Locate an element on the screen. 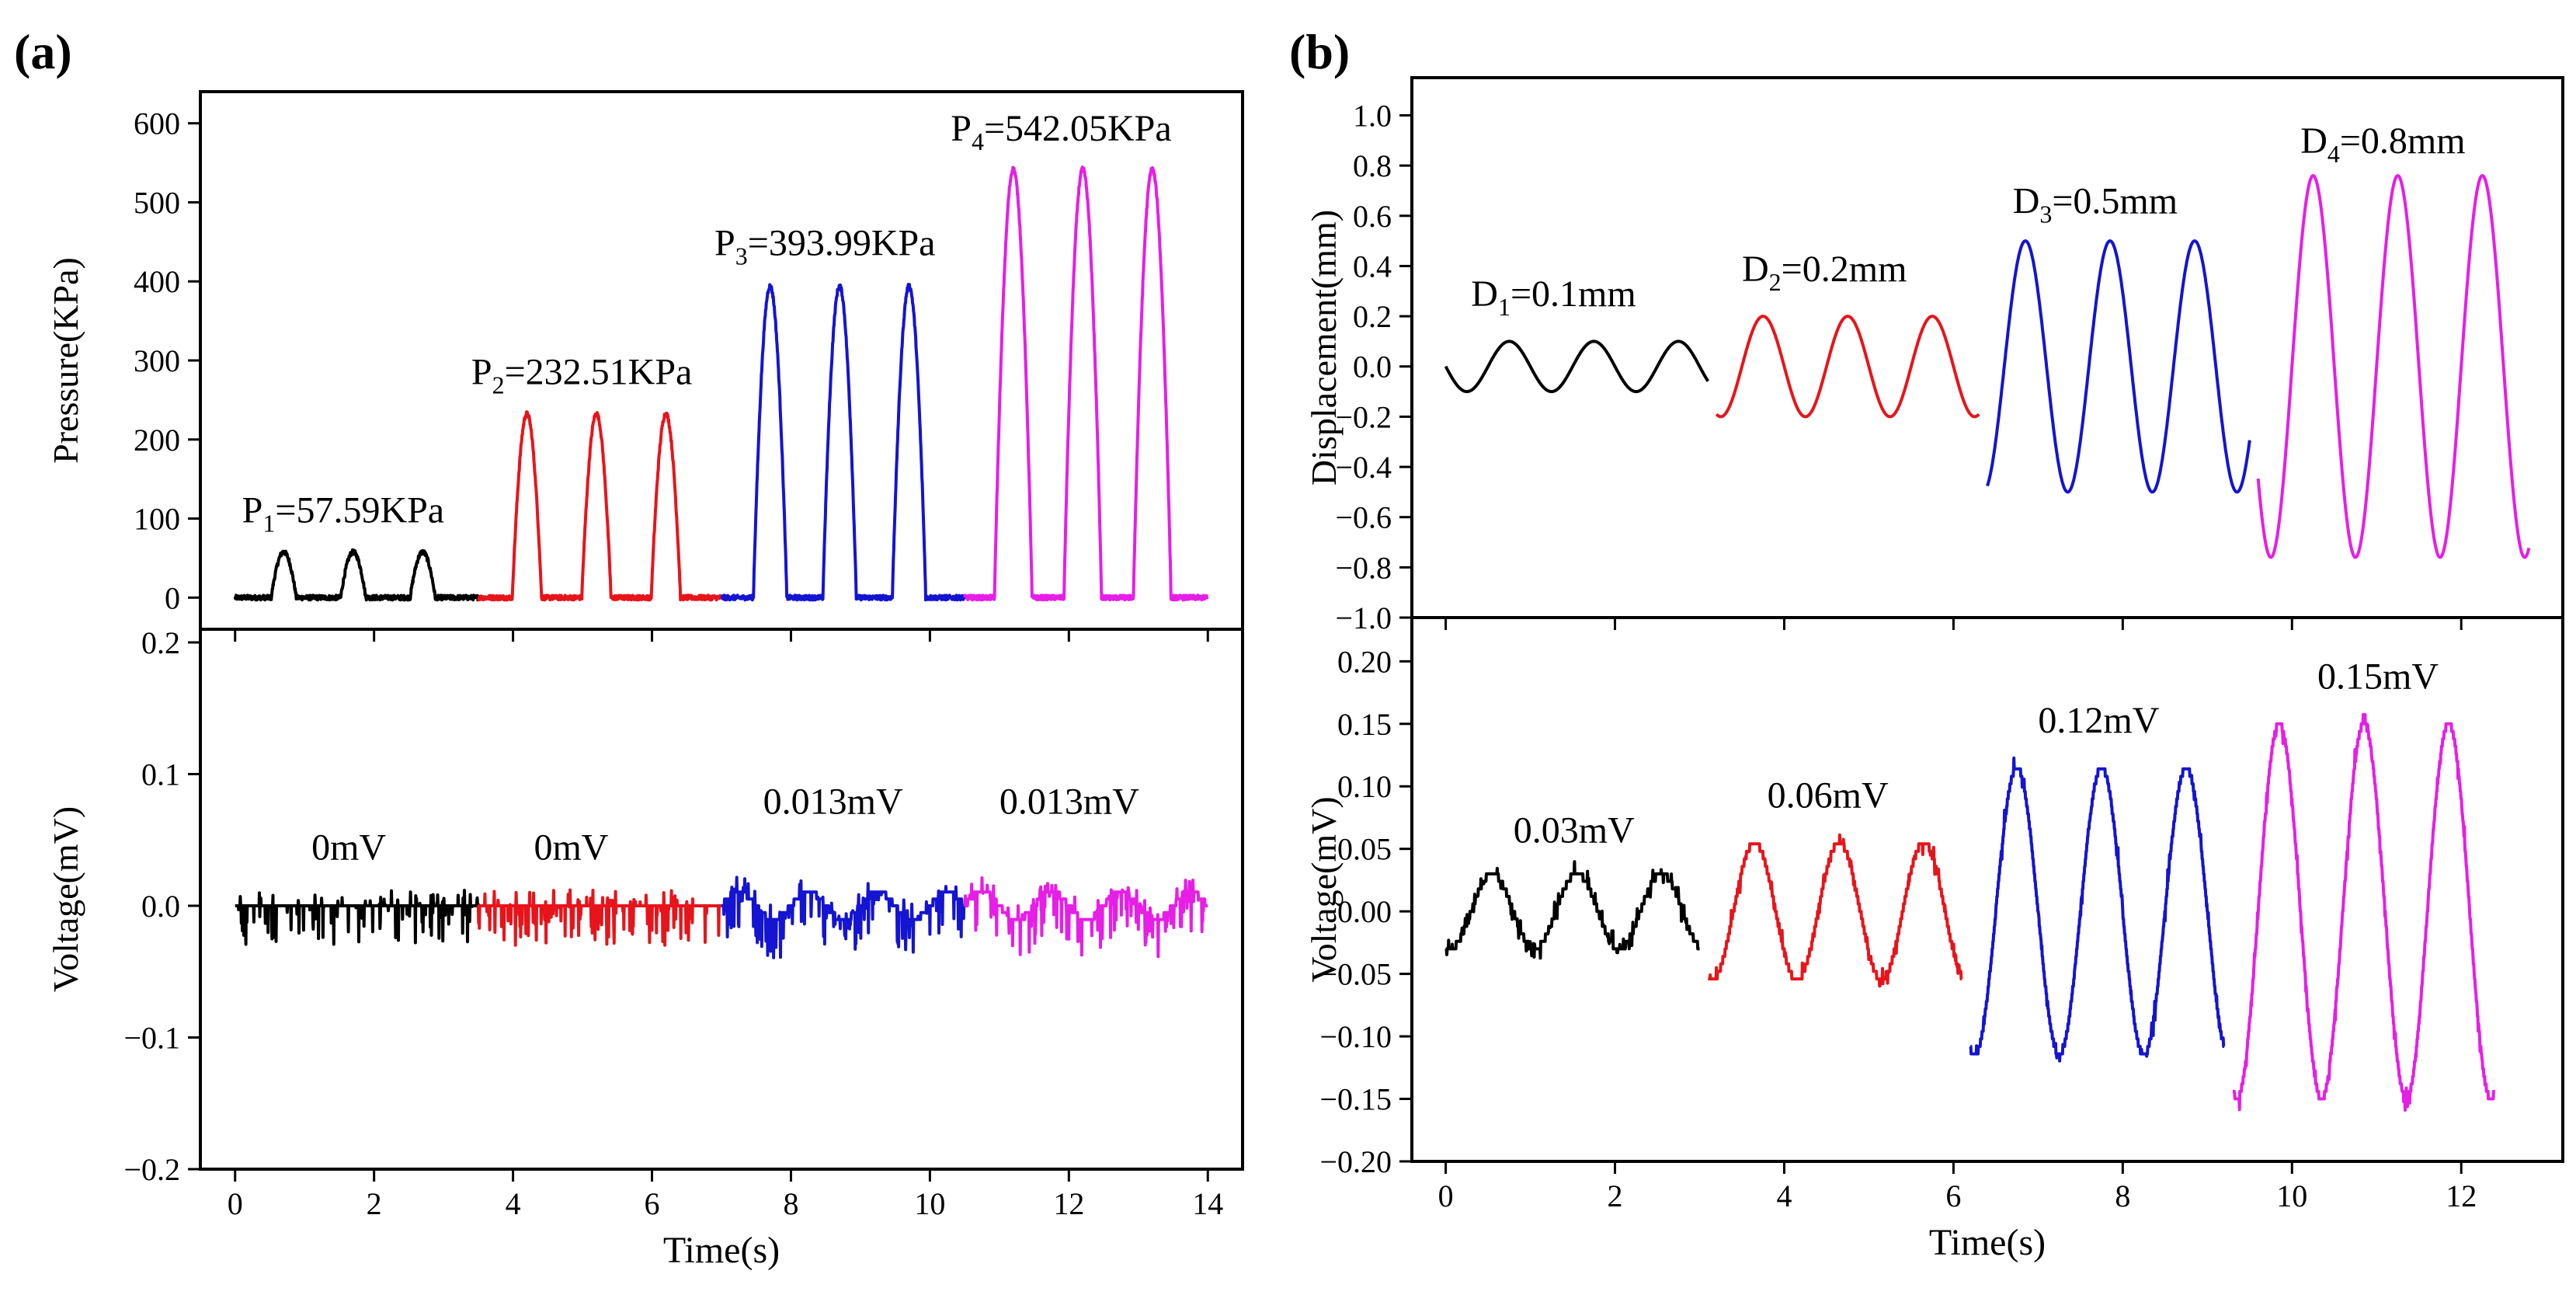 Image resolution: width=2576 pixels, height=1295 pixels. y-tick-label: 0.6 is located at coordinates (1372, 216).